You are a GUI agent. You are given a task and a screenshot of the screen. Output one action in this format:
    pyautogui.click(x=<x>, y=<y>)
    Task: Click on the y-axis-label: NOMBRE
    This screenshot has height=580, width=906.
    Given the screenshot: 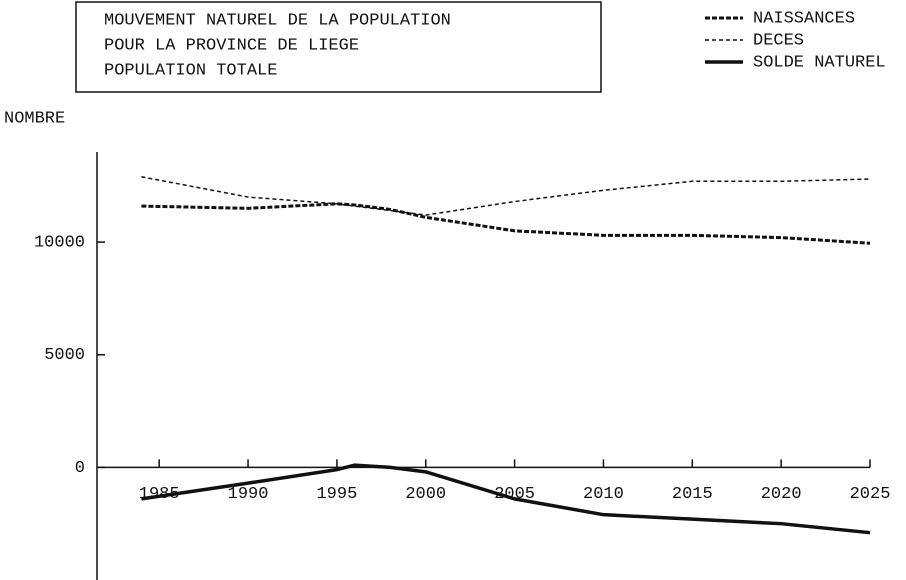 What is the action you would take?
    pyautogui.click(x=34, y=118)
    